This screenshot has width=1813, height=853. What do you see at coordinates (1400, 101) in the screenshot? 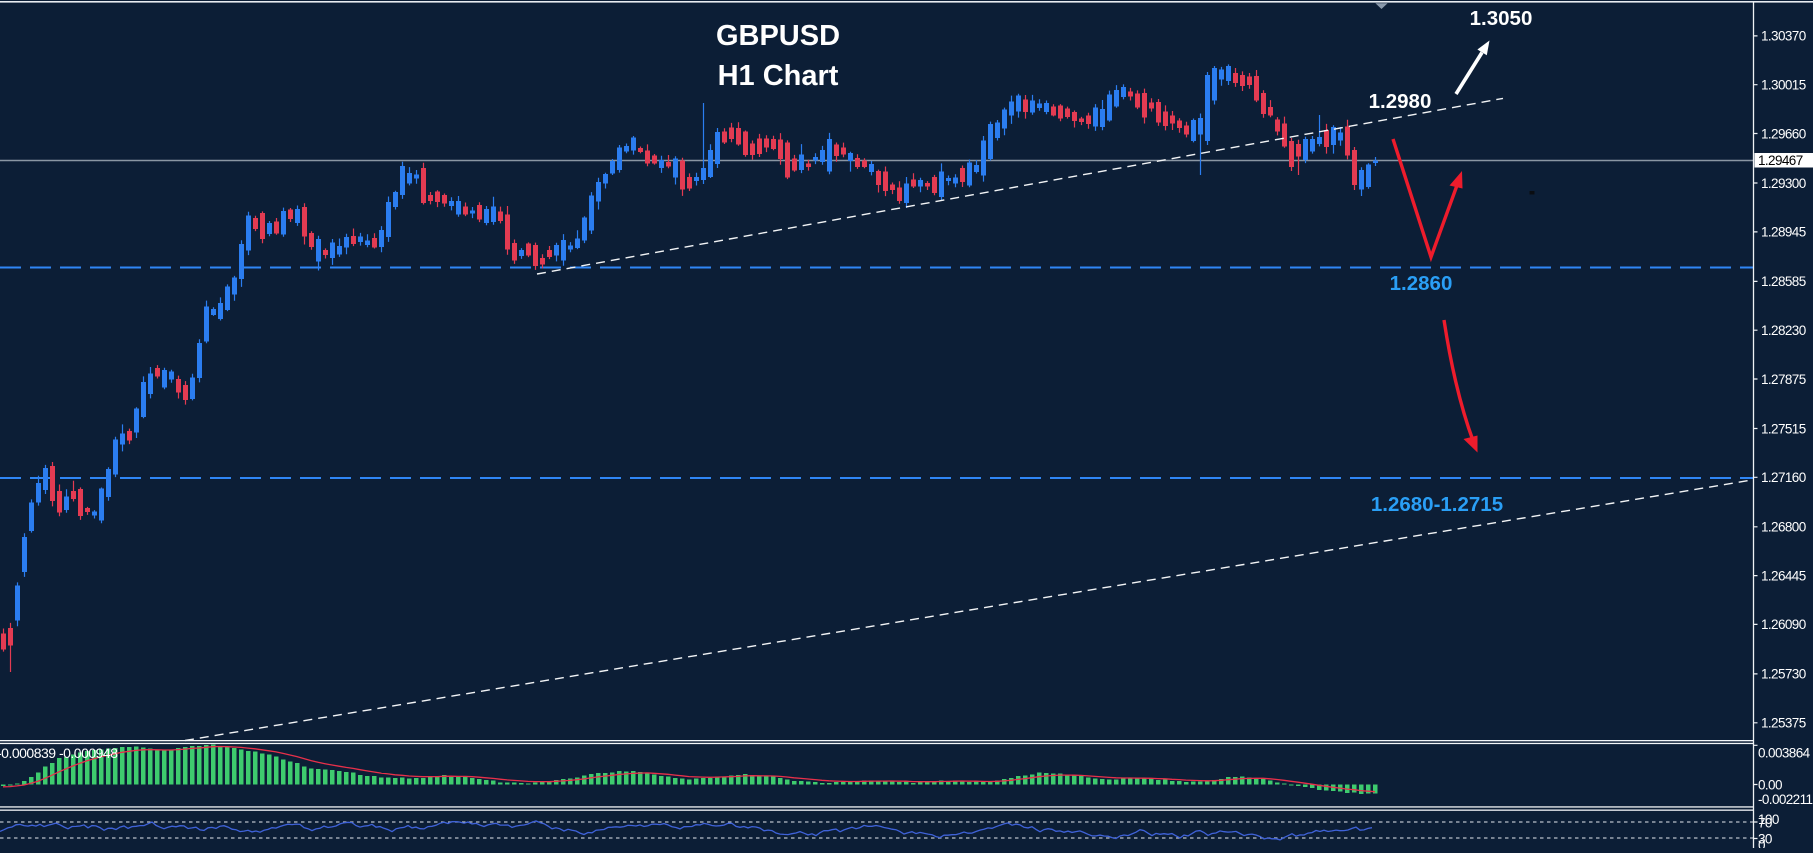
I see `svg-text: 1.2980` at bounding box center [1400, 101].